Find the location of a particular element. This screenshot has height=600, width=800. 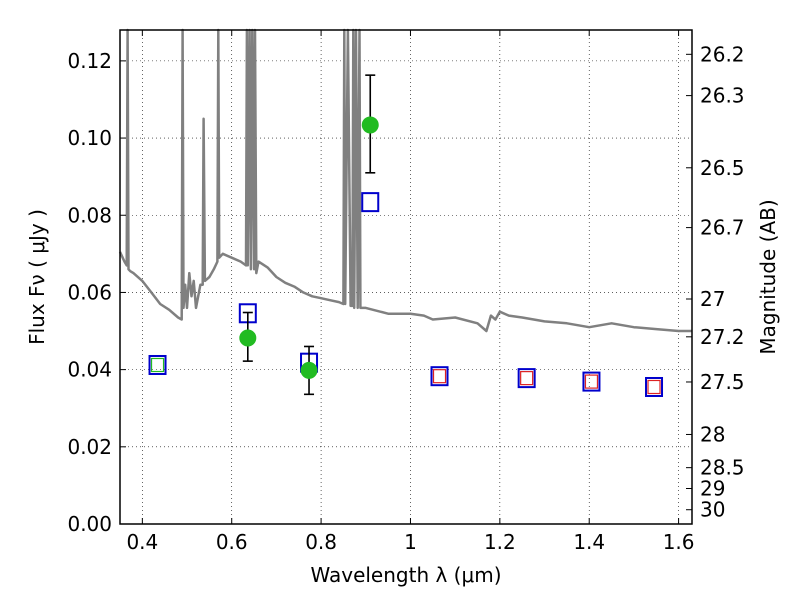

y-tick-label: 0.02 is located at coordinates (89, 447).